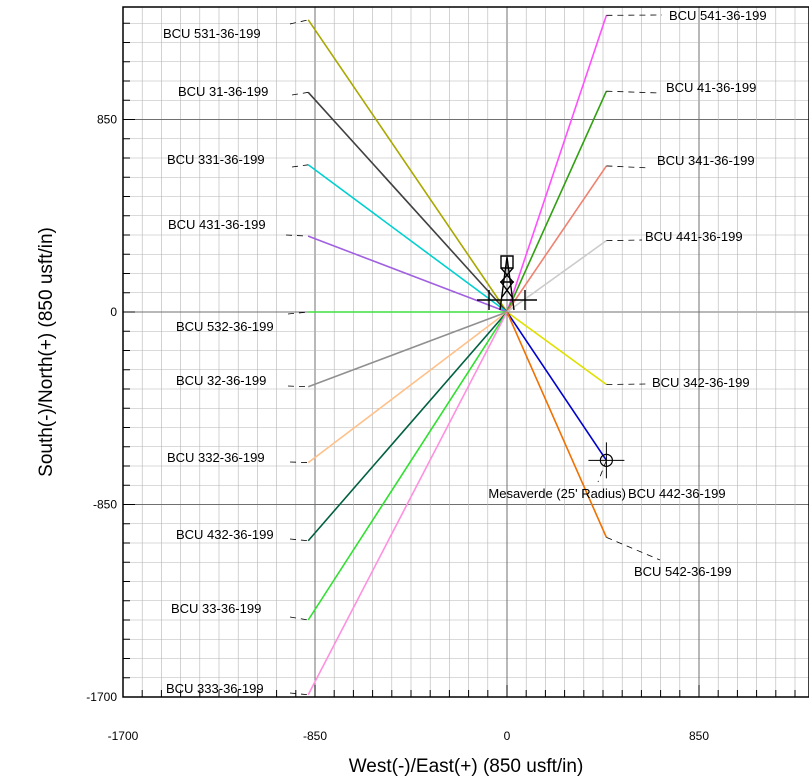 This screenshot has height=782, width=809. Describe the element at coordinates (694, 236) in the screenshot. I see `well-label: BCU 441-36-199` at that location.